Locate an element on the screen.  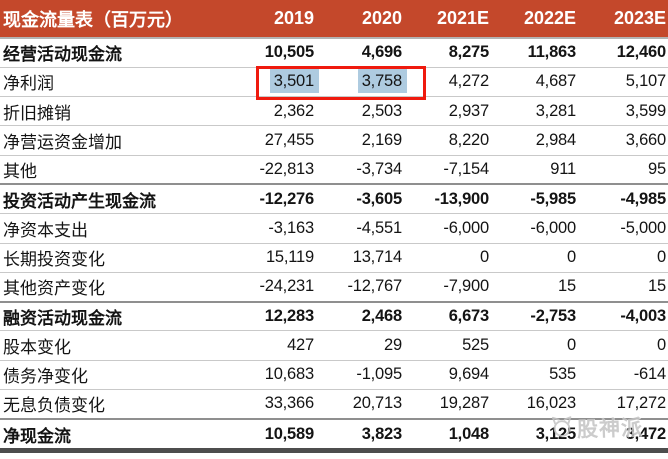
row-label: 净利润 is located at coordinates (114, 81).